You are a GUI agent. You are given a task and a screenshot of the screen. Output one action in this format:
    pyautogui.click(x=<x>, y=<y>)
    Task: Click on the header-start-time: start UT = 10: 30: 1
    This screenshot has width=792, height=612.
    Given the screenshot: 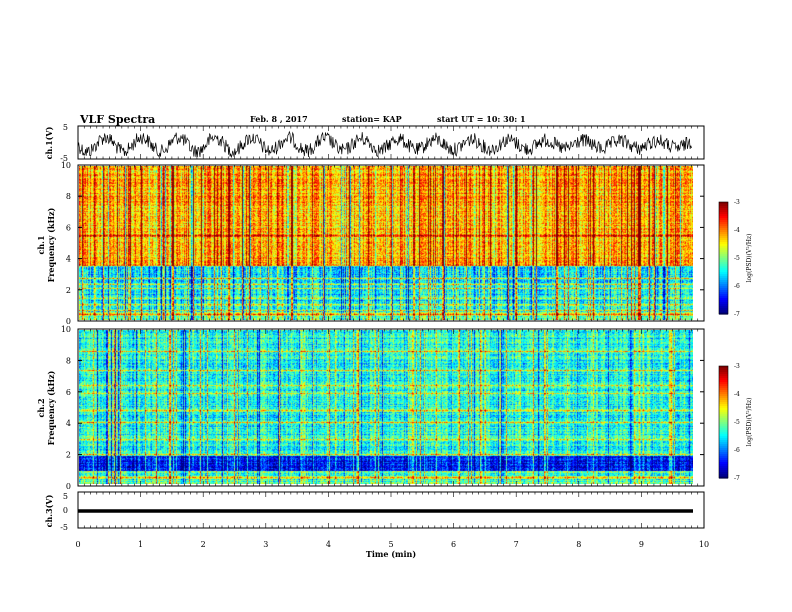 What is the action you would take?
    pyautogui.click(x=481, y=119)
    